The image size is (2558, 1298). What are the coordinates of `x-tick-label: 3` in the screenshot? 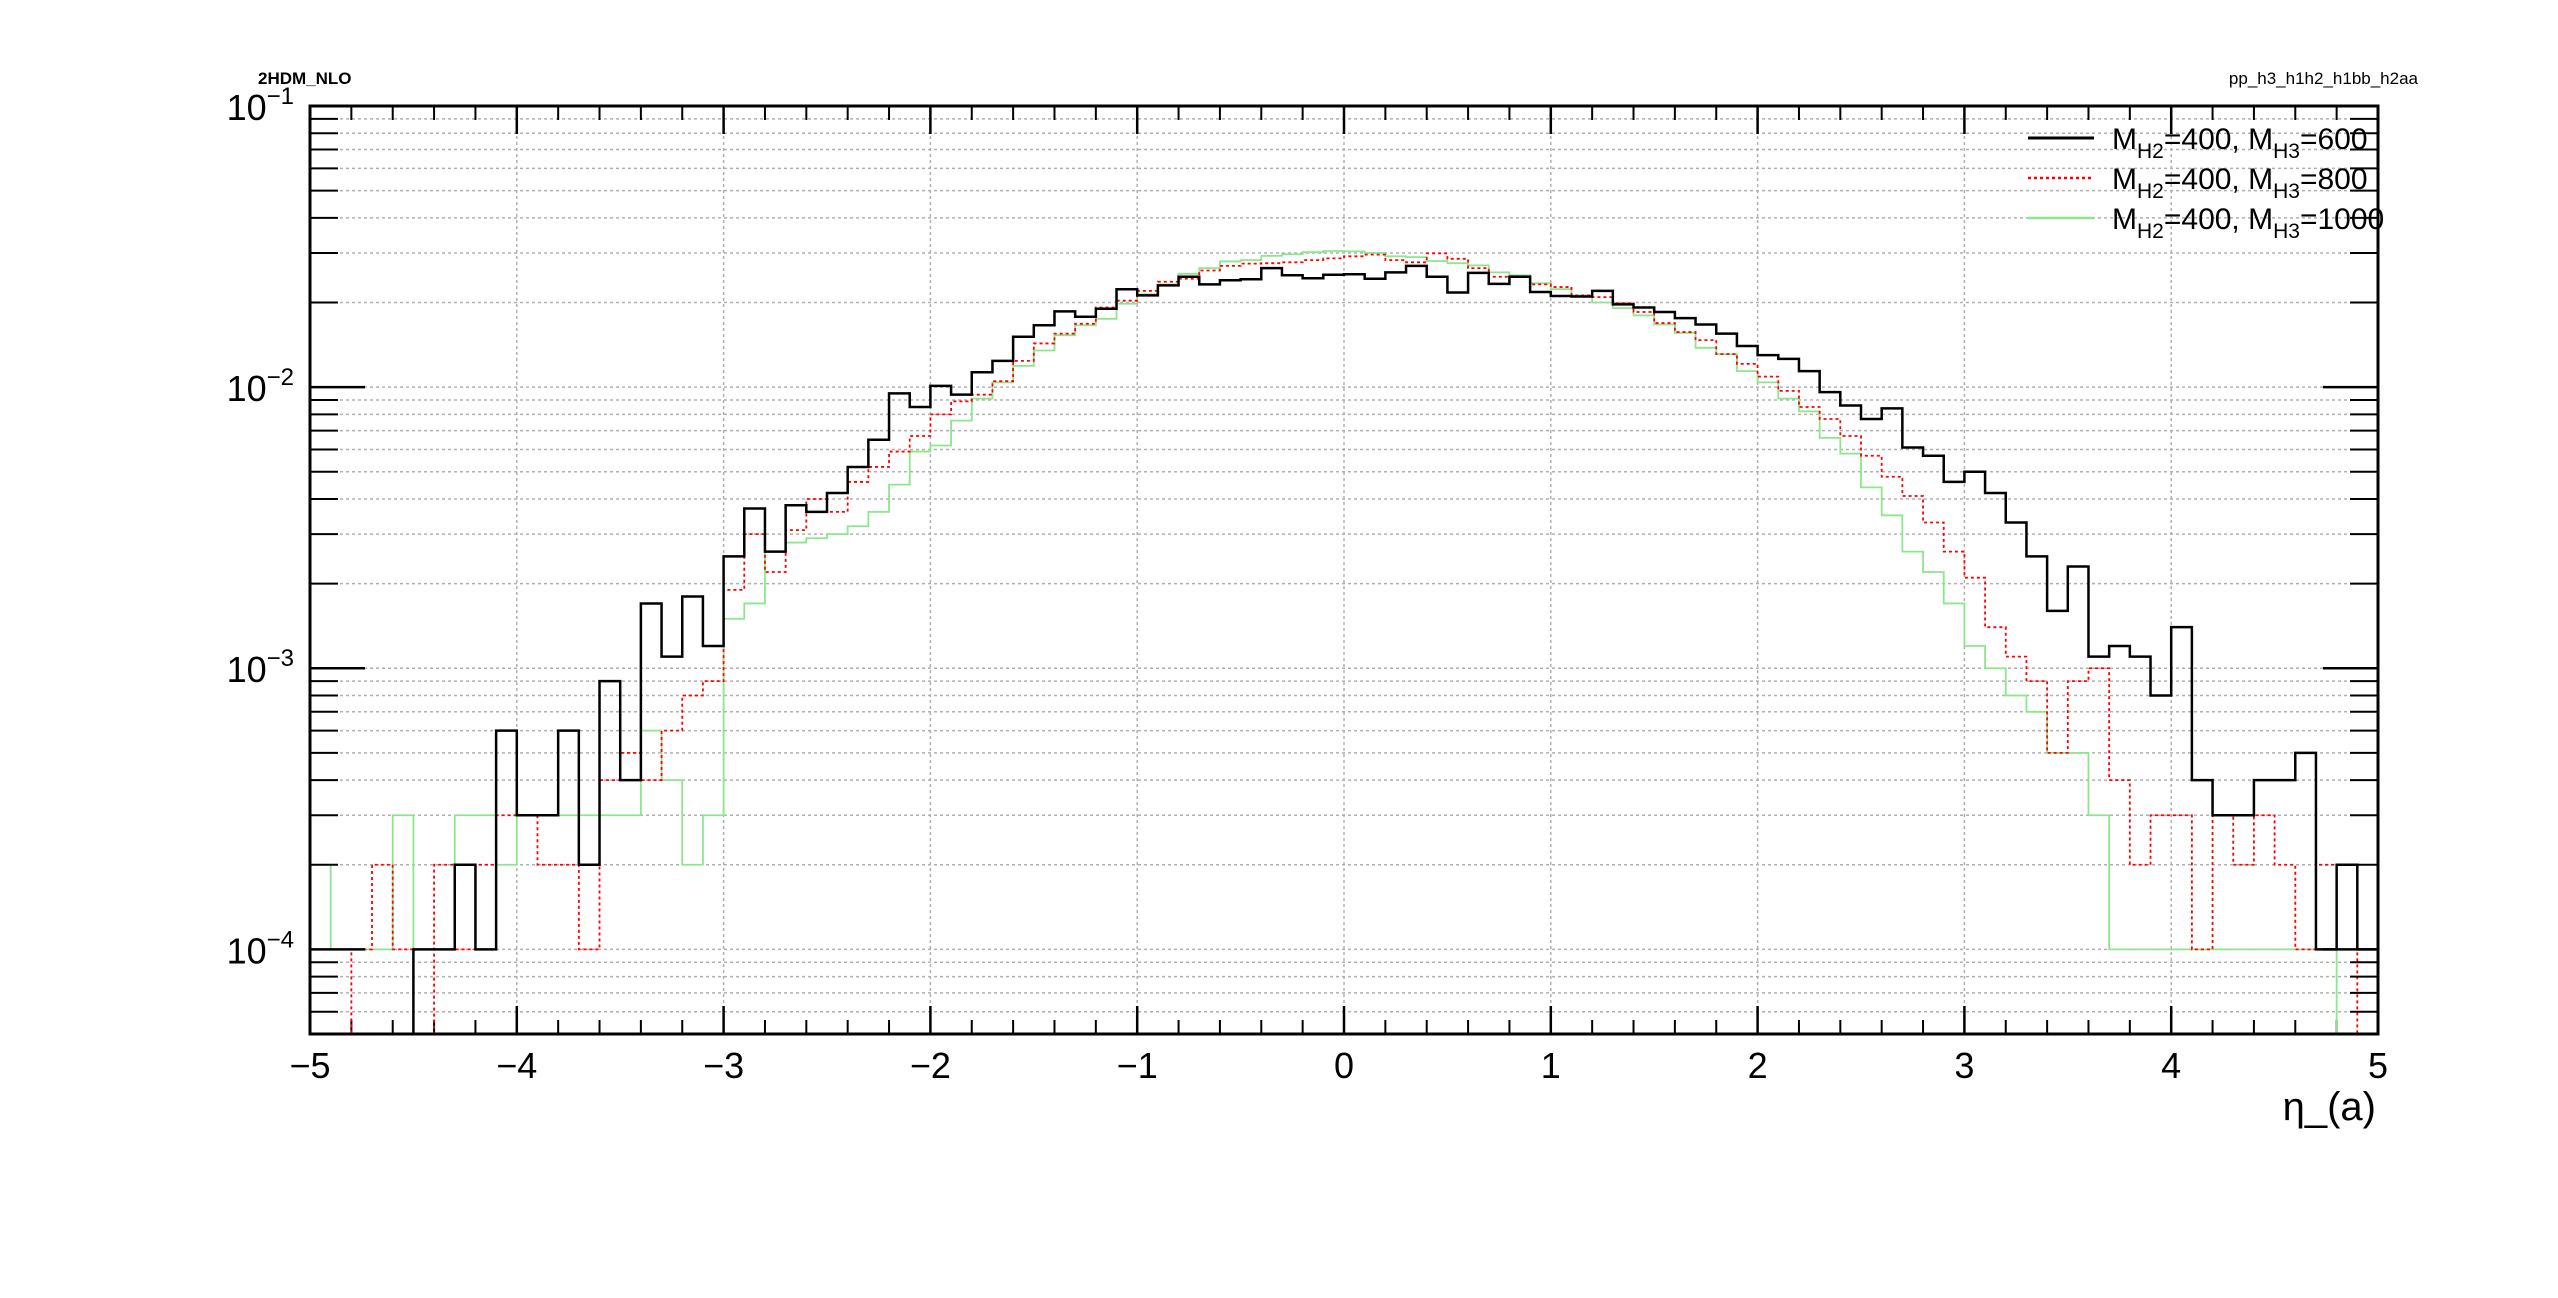 It's located at (1964, 1065).